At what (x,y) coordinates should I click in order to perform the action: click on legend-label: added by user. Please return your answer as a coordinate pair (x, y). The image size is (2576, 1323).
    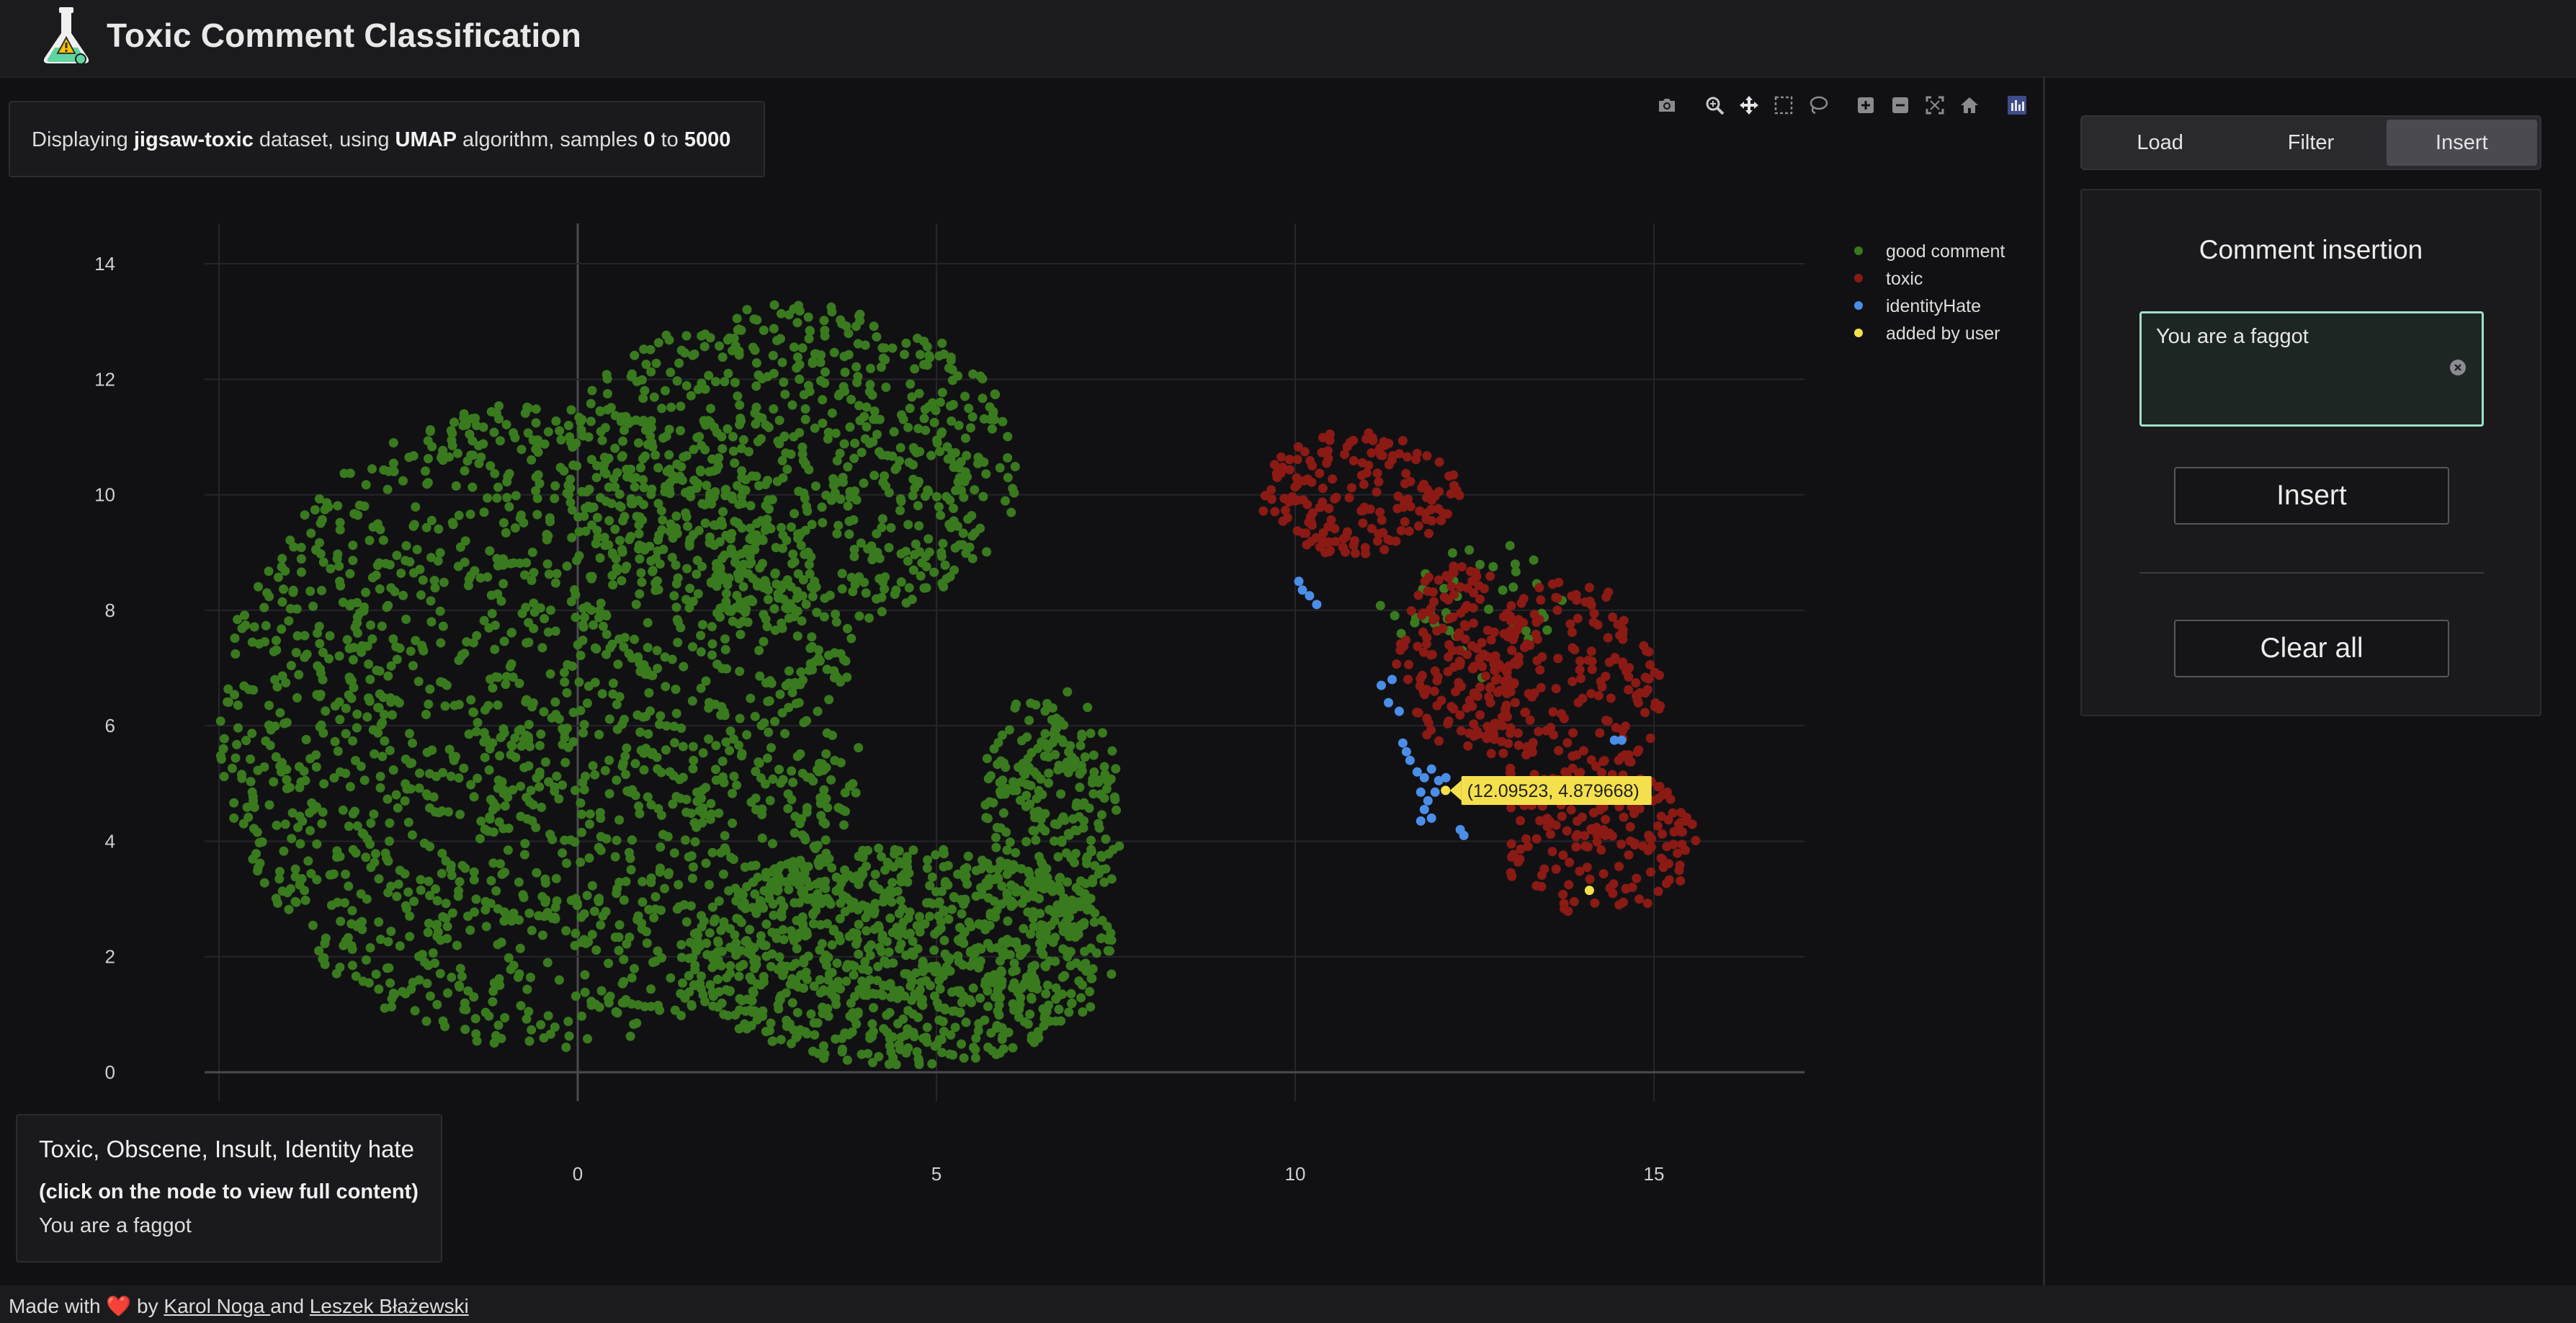
    Looking at the image, I should click on (1943, 334).